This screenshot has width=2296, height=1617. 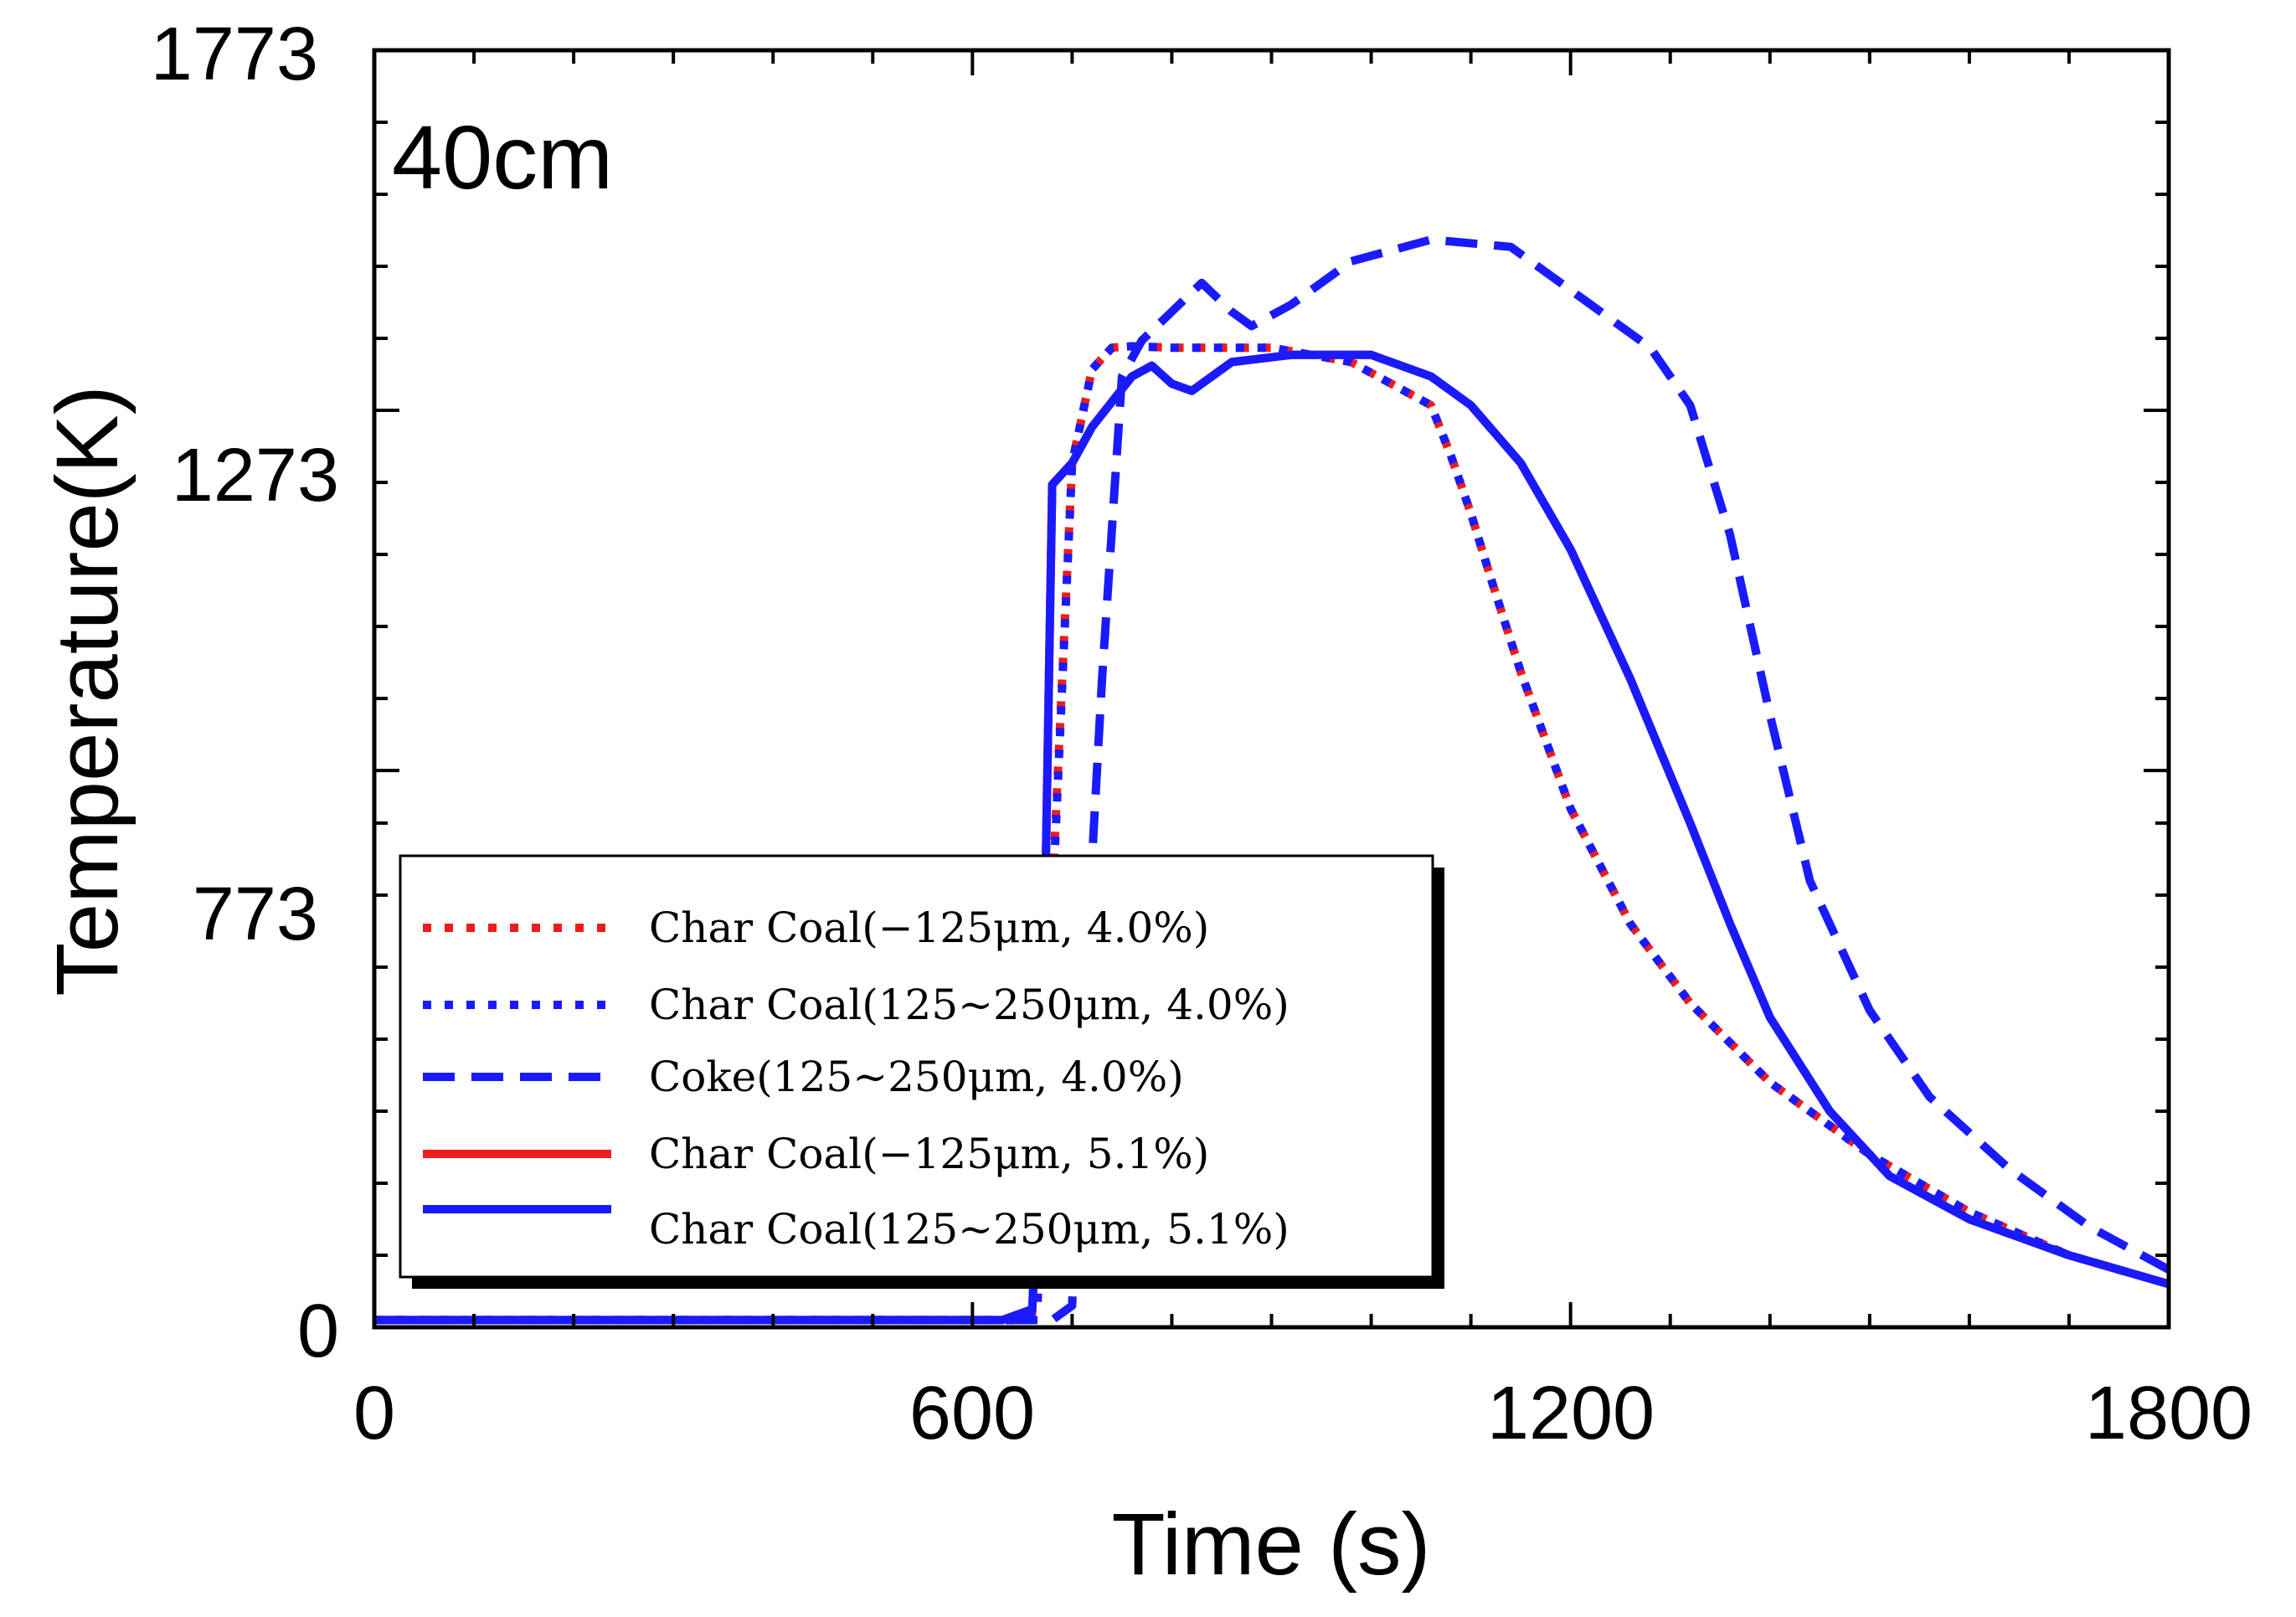 What do you see at coordinates (970, 1229) in the screenshot?
I see `legend-label: Char Coal(125~250μm, 5.1%)` at bounding box center [970, 1229].